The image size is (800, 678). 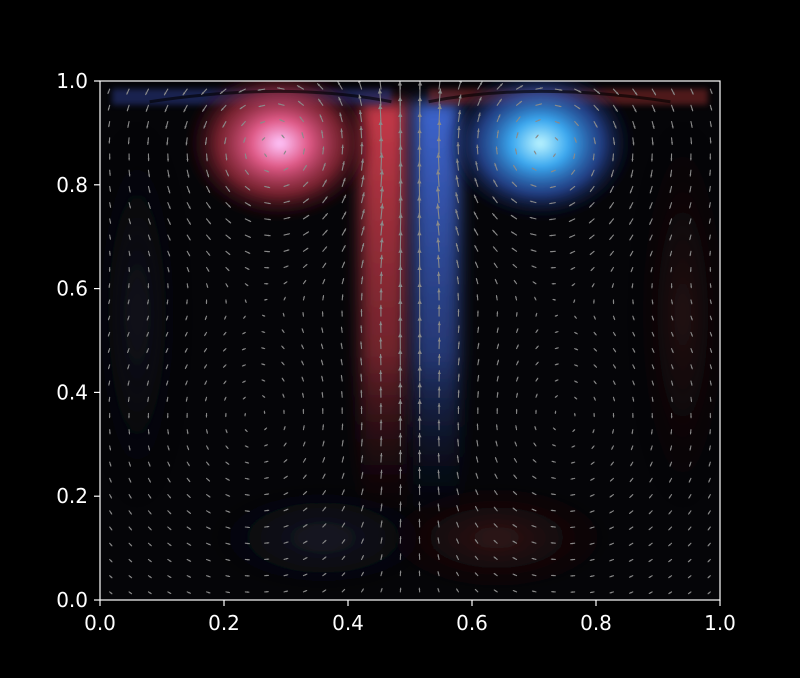 I want to click on x-tick-label: 1.0, so click(x=720, y=623).